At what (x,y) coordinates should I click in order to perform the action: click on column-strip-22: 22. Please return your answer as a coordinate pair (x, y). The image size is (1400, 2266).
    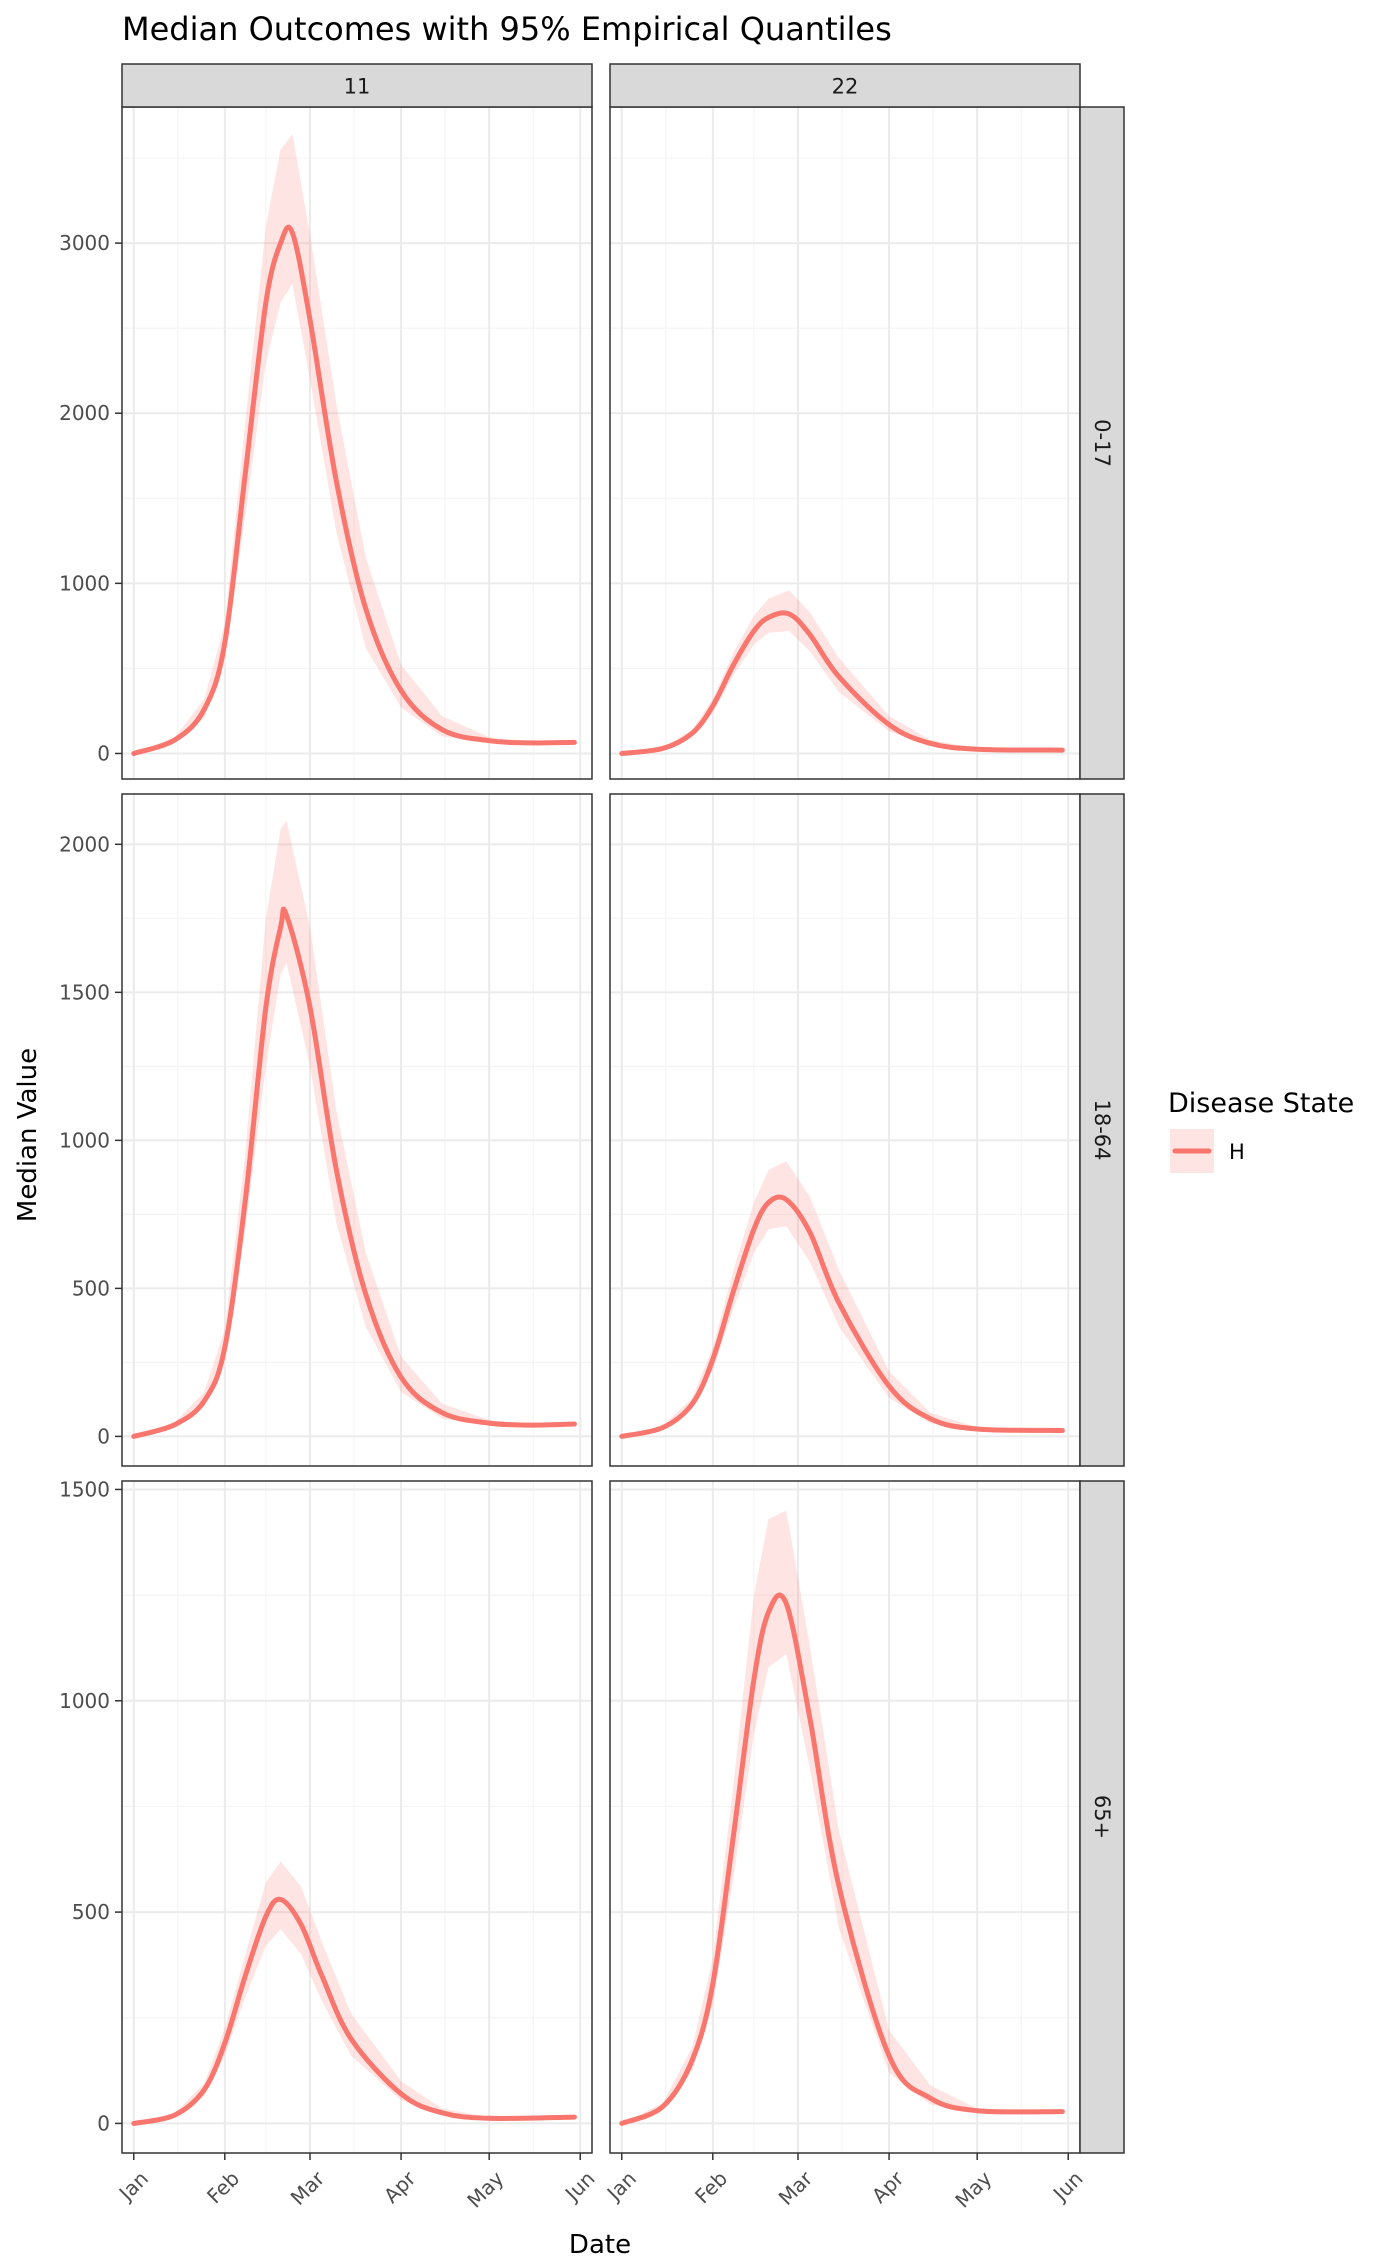
    Looking at the image, I should click on (845, 85).